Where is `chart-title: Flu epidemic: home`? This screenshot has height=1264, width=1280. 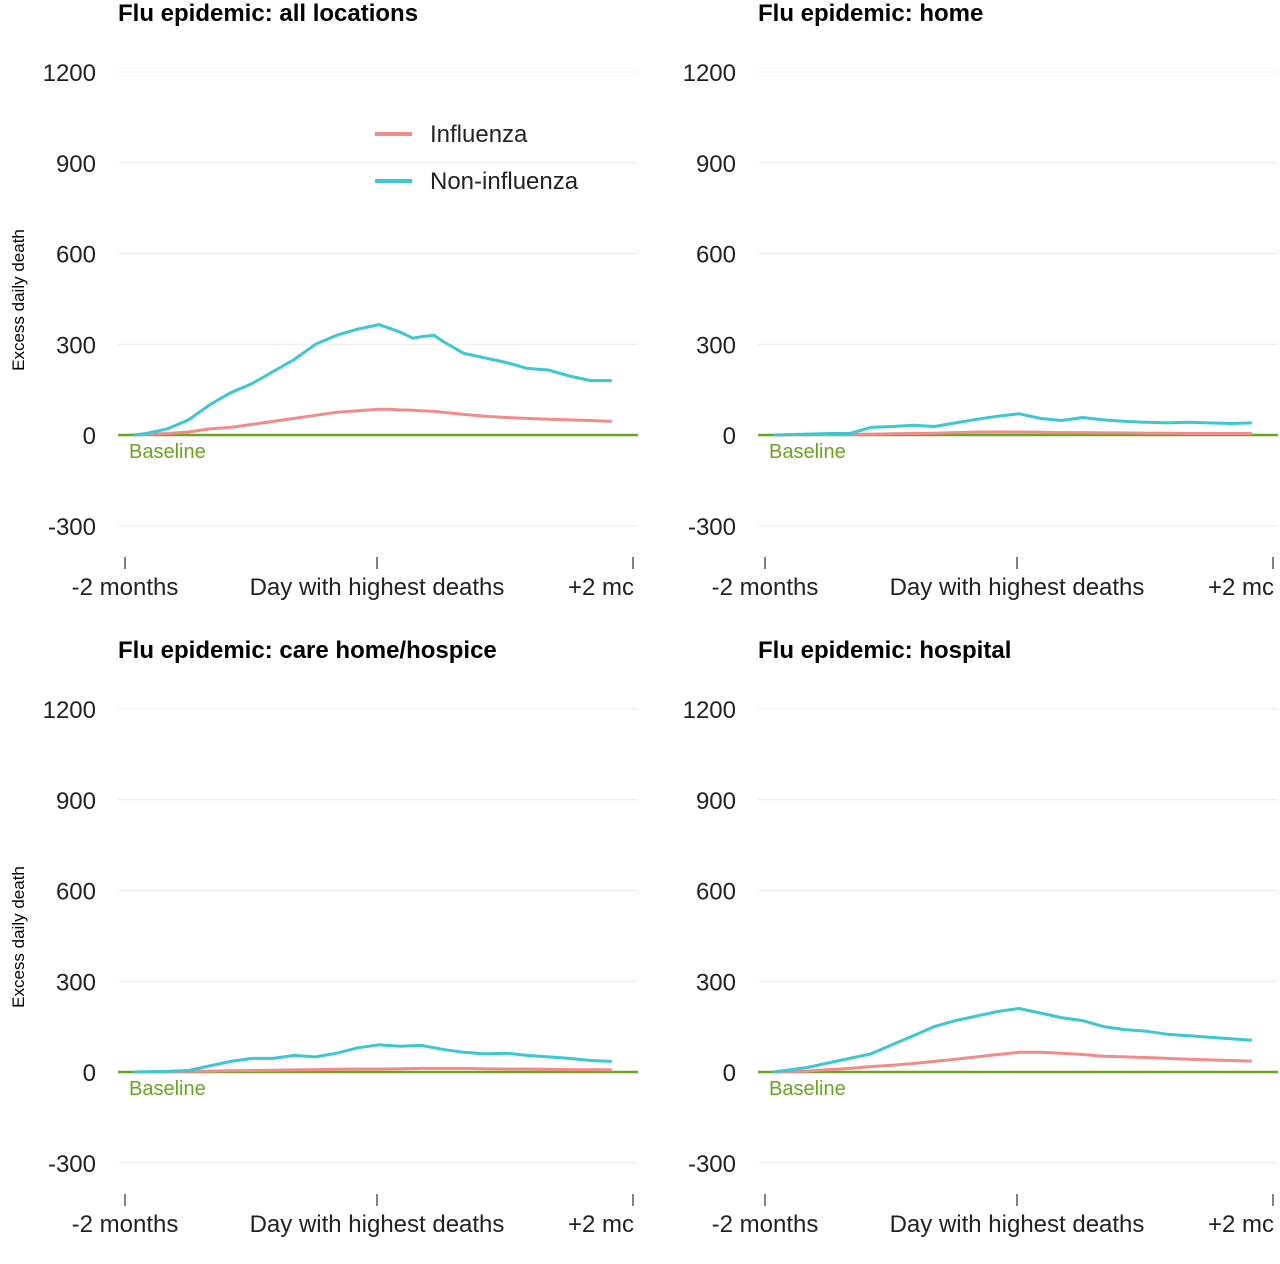 chart-title: Flu epidemic: home is located at coordinates (870, 13).